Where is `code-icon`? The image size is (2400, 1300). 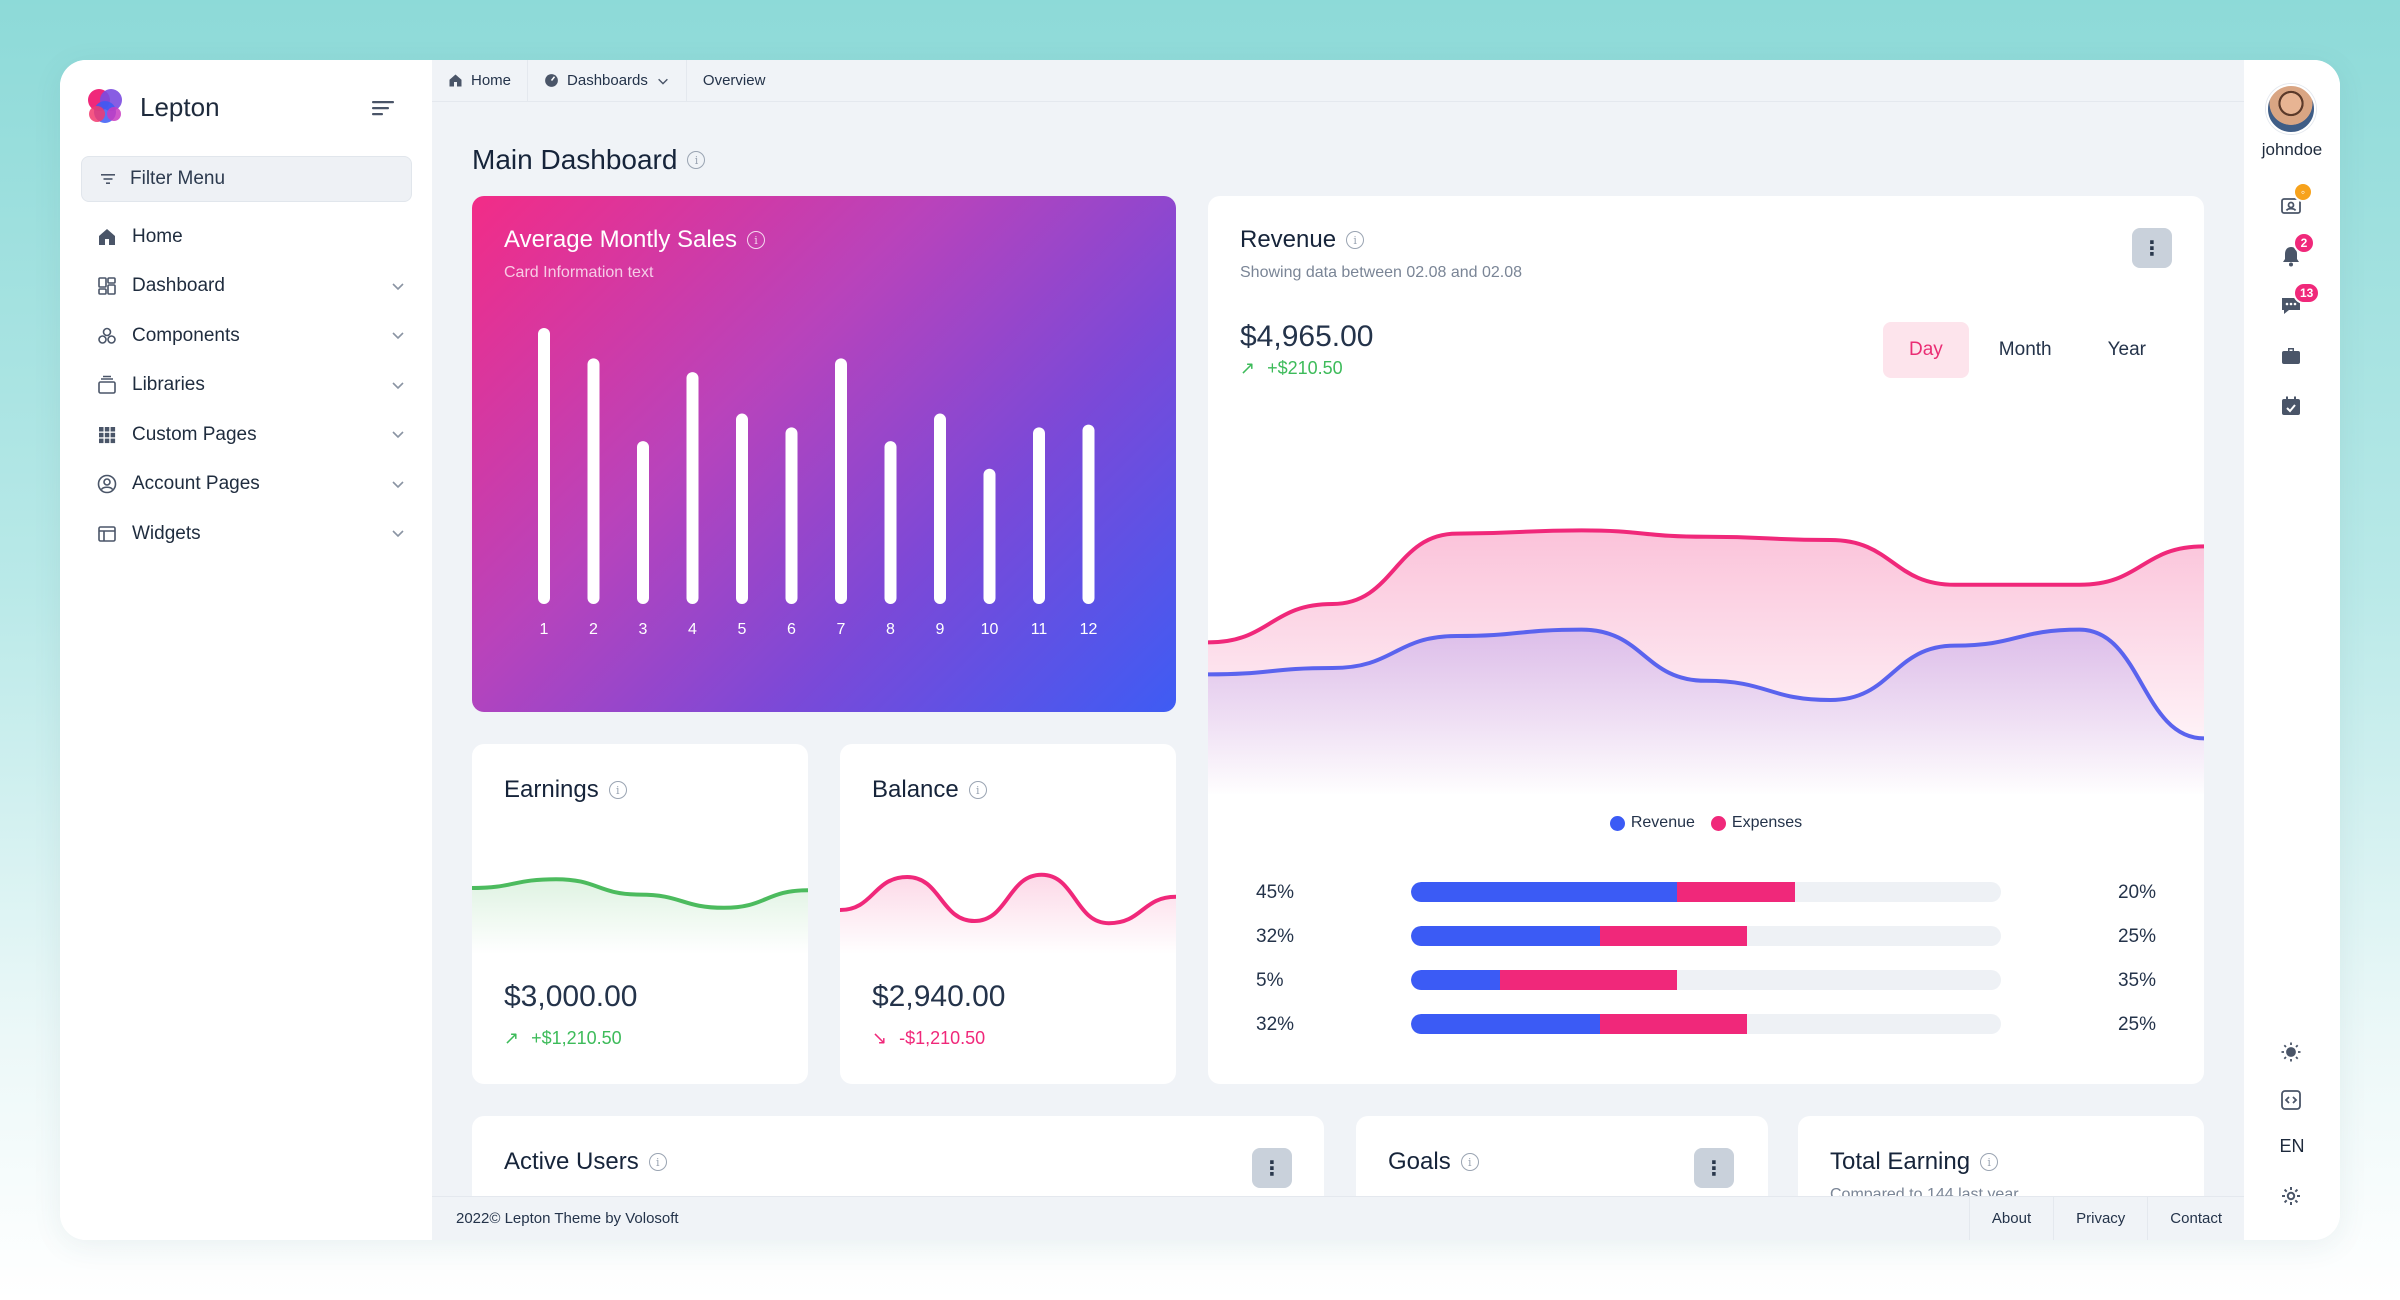 code-icon is located at coordinates (2291, 1100).